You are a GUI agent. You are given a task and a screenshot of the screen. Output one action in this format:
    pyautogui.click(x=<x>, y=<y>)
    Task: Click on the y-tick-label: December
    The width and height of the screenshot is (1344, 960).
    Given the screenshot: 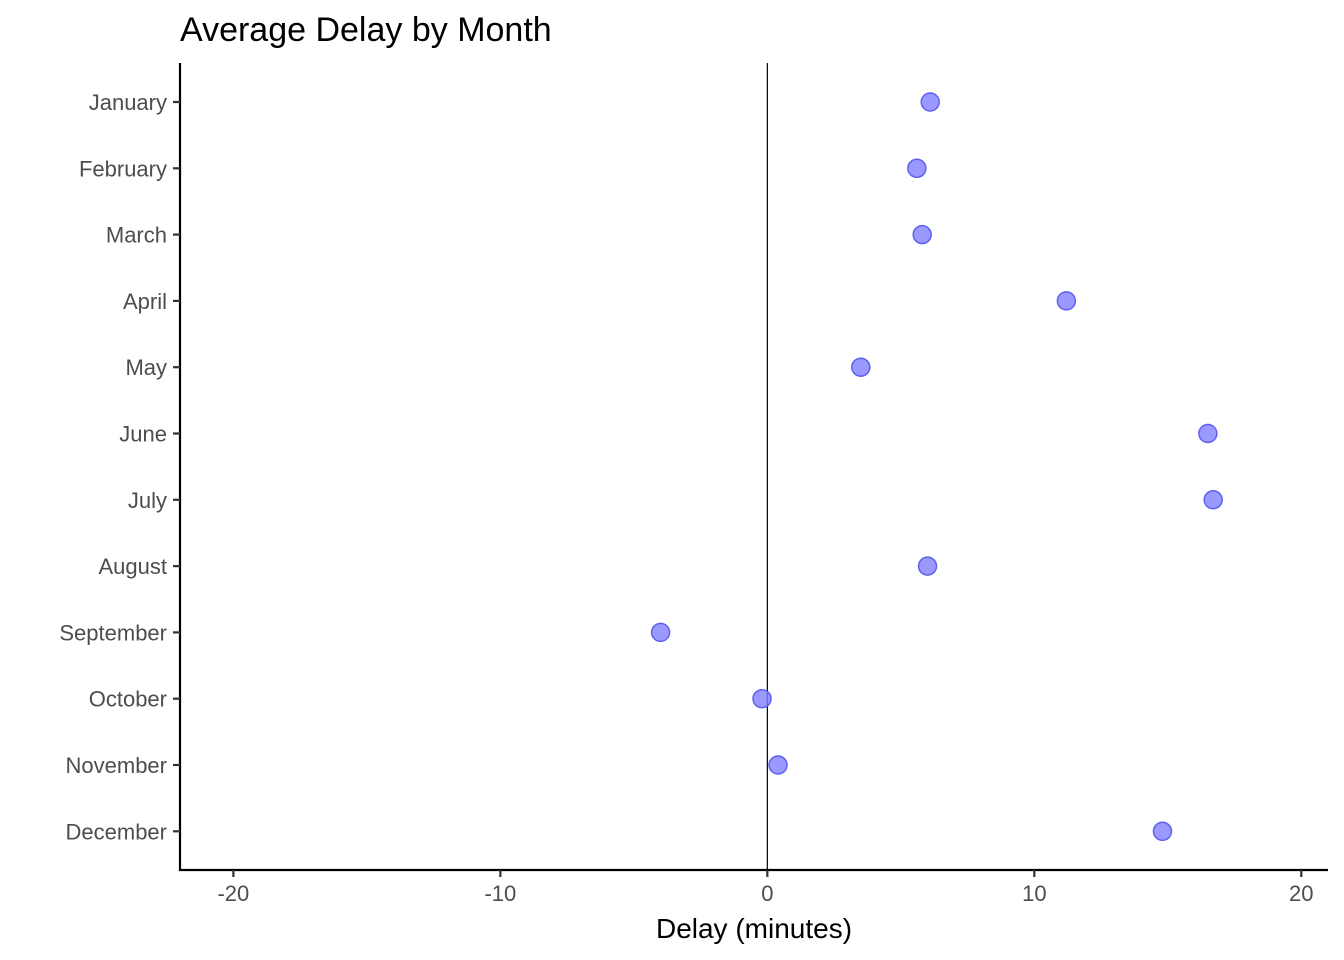 What is the action you would take?
    pyautogui.click(x=116, y=831)
    